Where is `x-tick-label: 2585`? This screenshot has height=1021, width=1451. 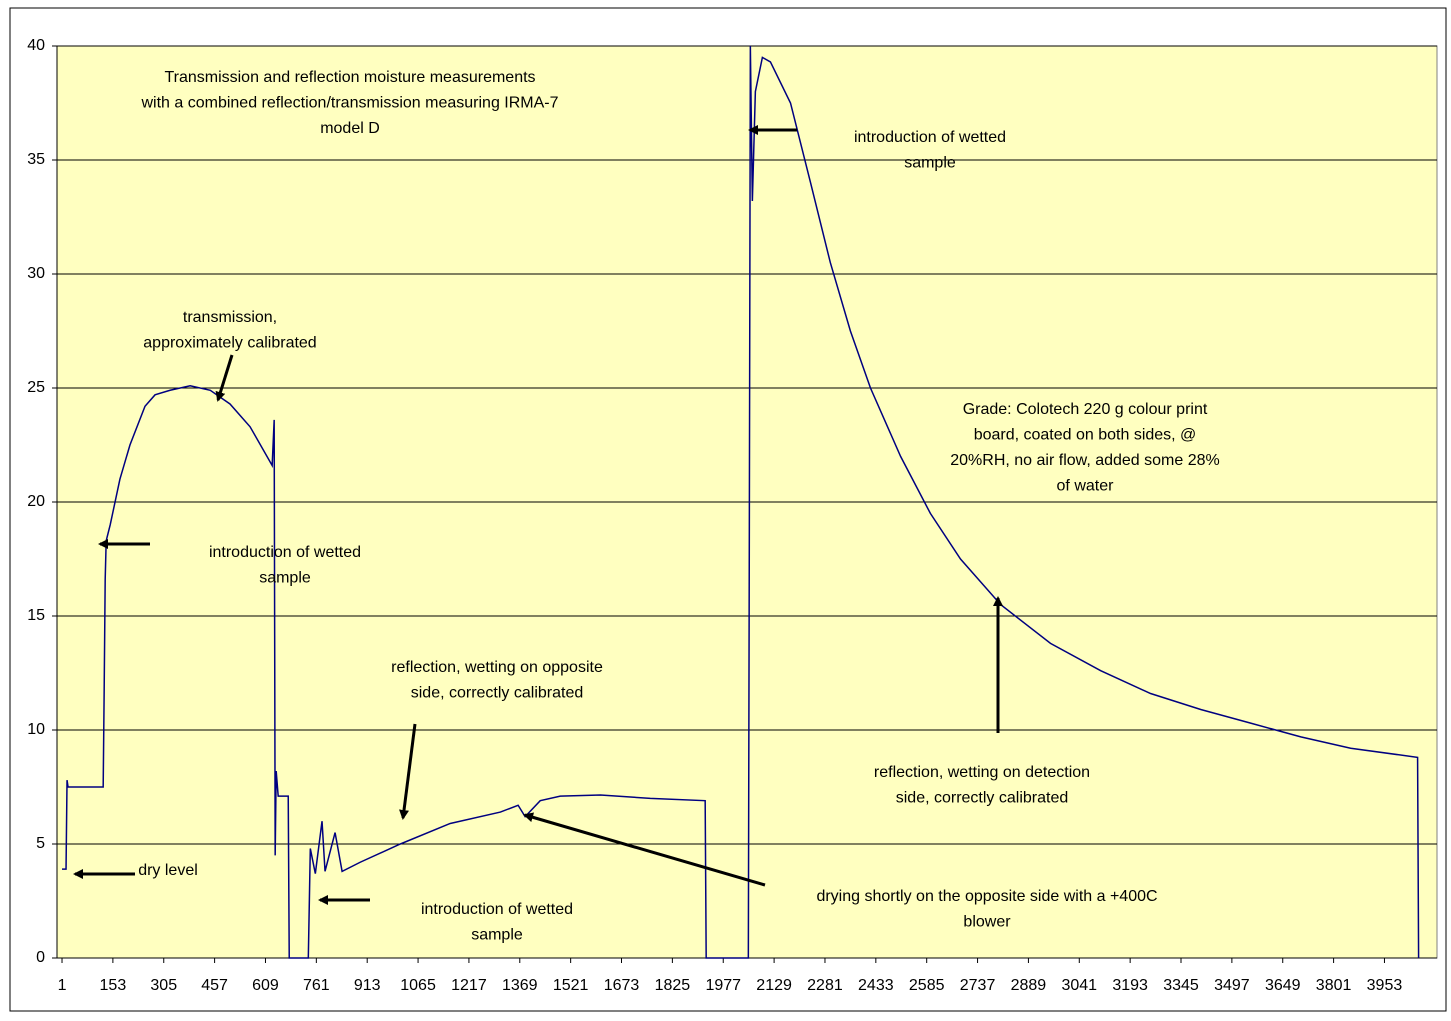
x-tick-label: 2585 is located at coordinates (927, 985).